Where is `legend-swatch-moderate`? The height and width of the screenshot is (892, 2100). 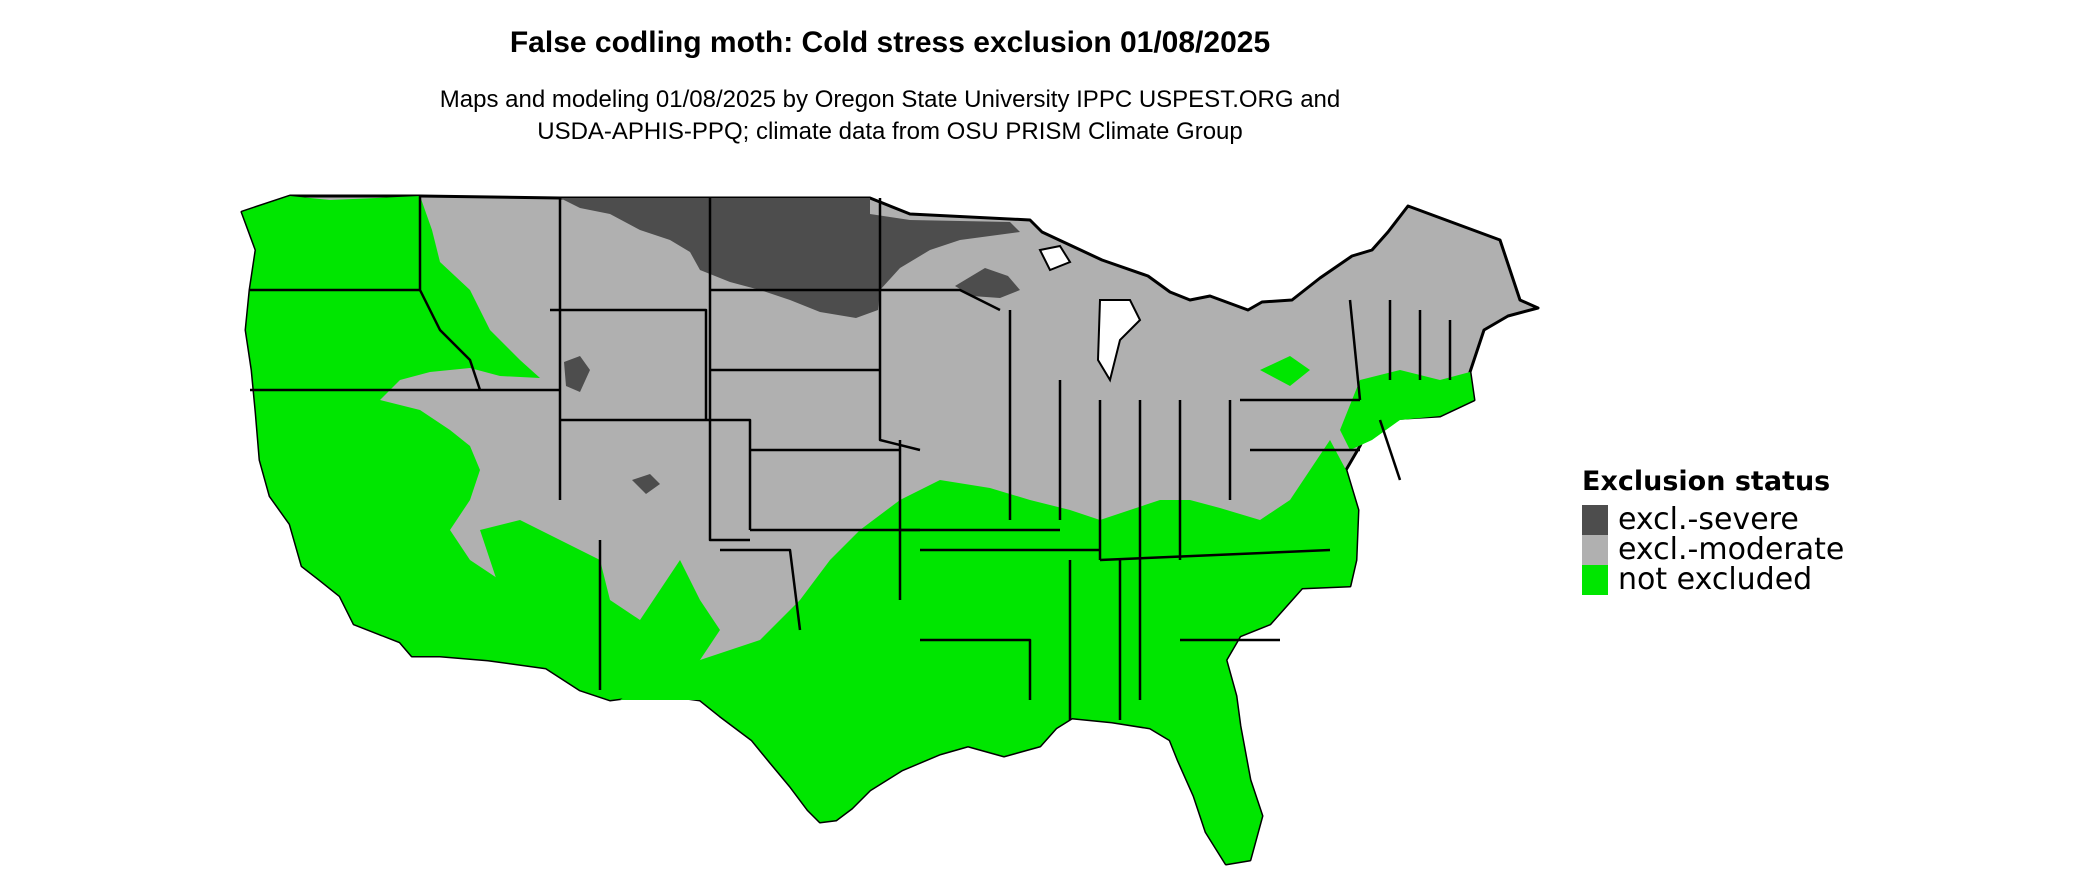 legend-swatch-moderate is located at coordinates (1595, 550).